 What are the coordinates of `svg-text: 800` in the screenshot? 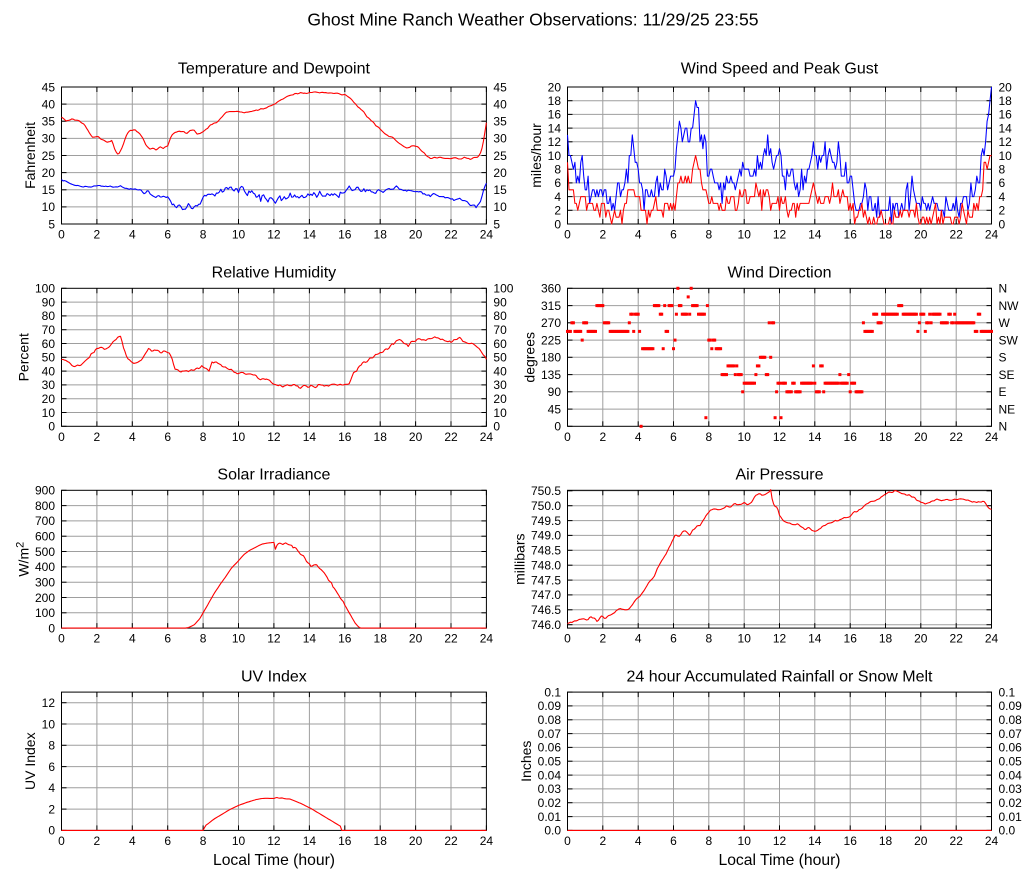 It's located at (45, 506).